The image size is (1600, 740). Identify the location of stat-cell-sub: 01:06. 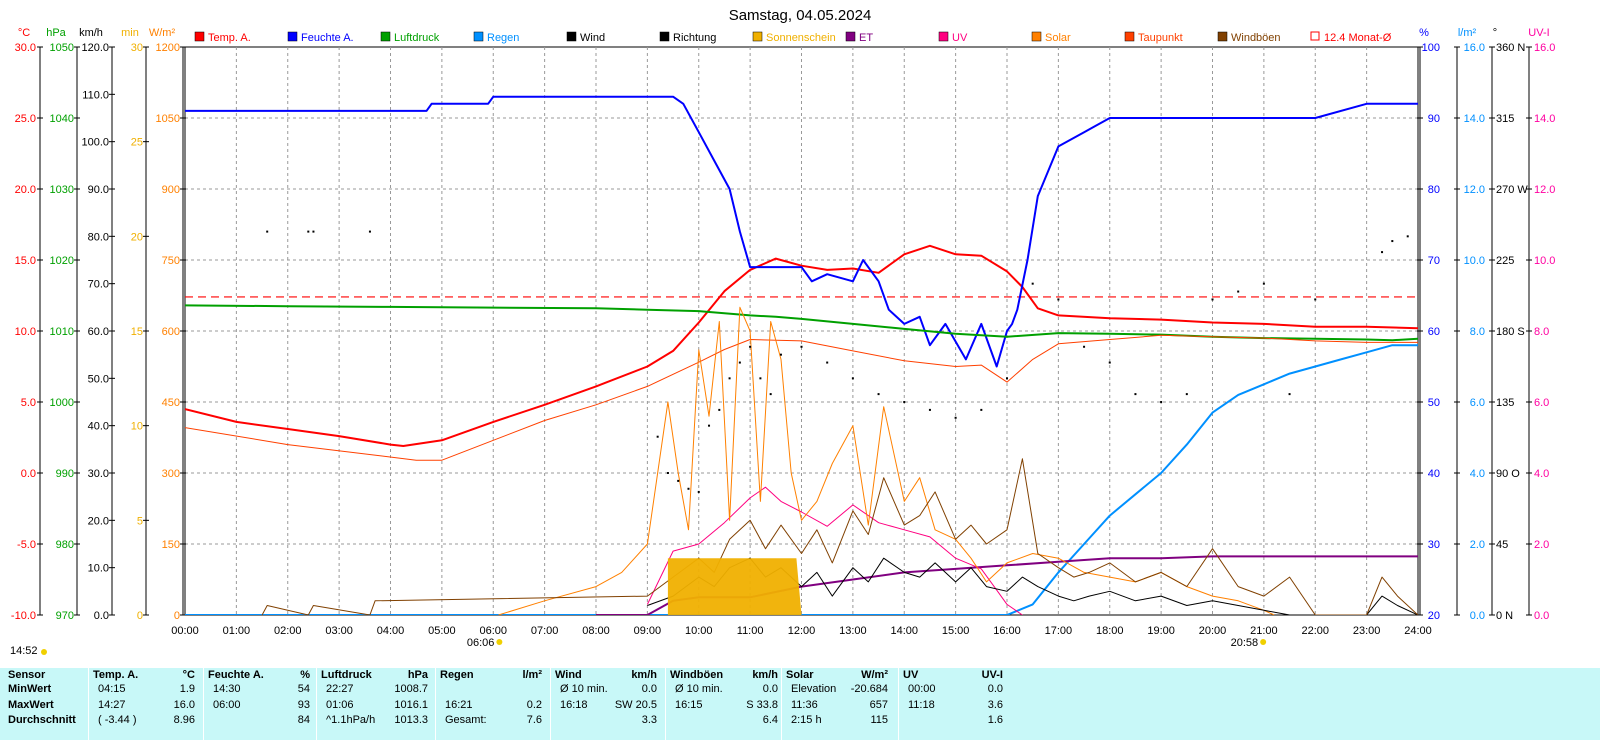
(340, 704).